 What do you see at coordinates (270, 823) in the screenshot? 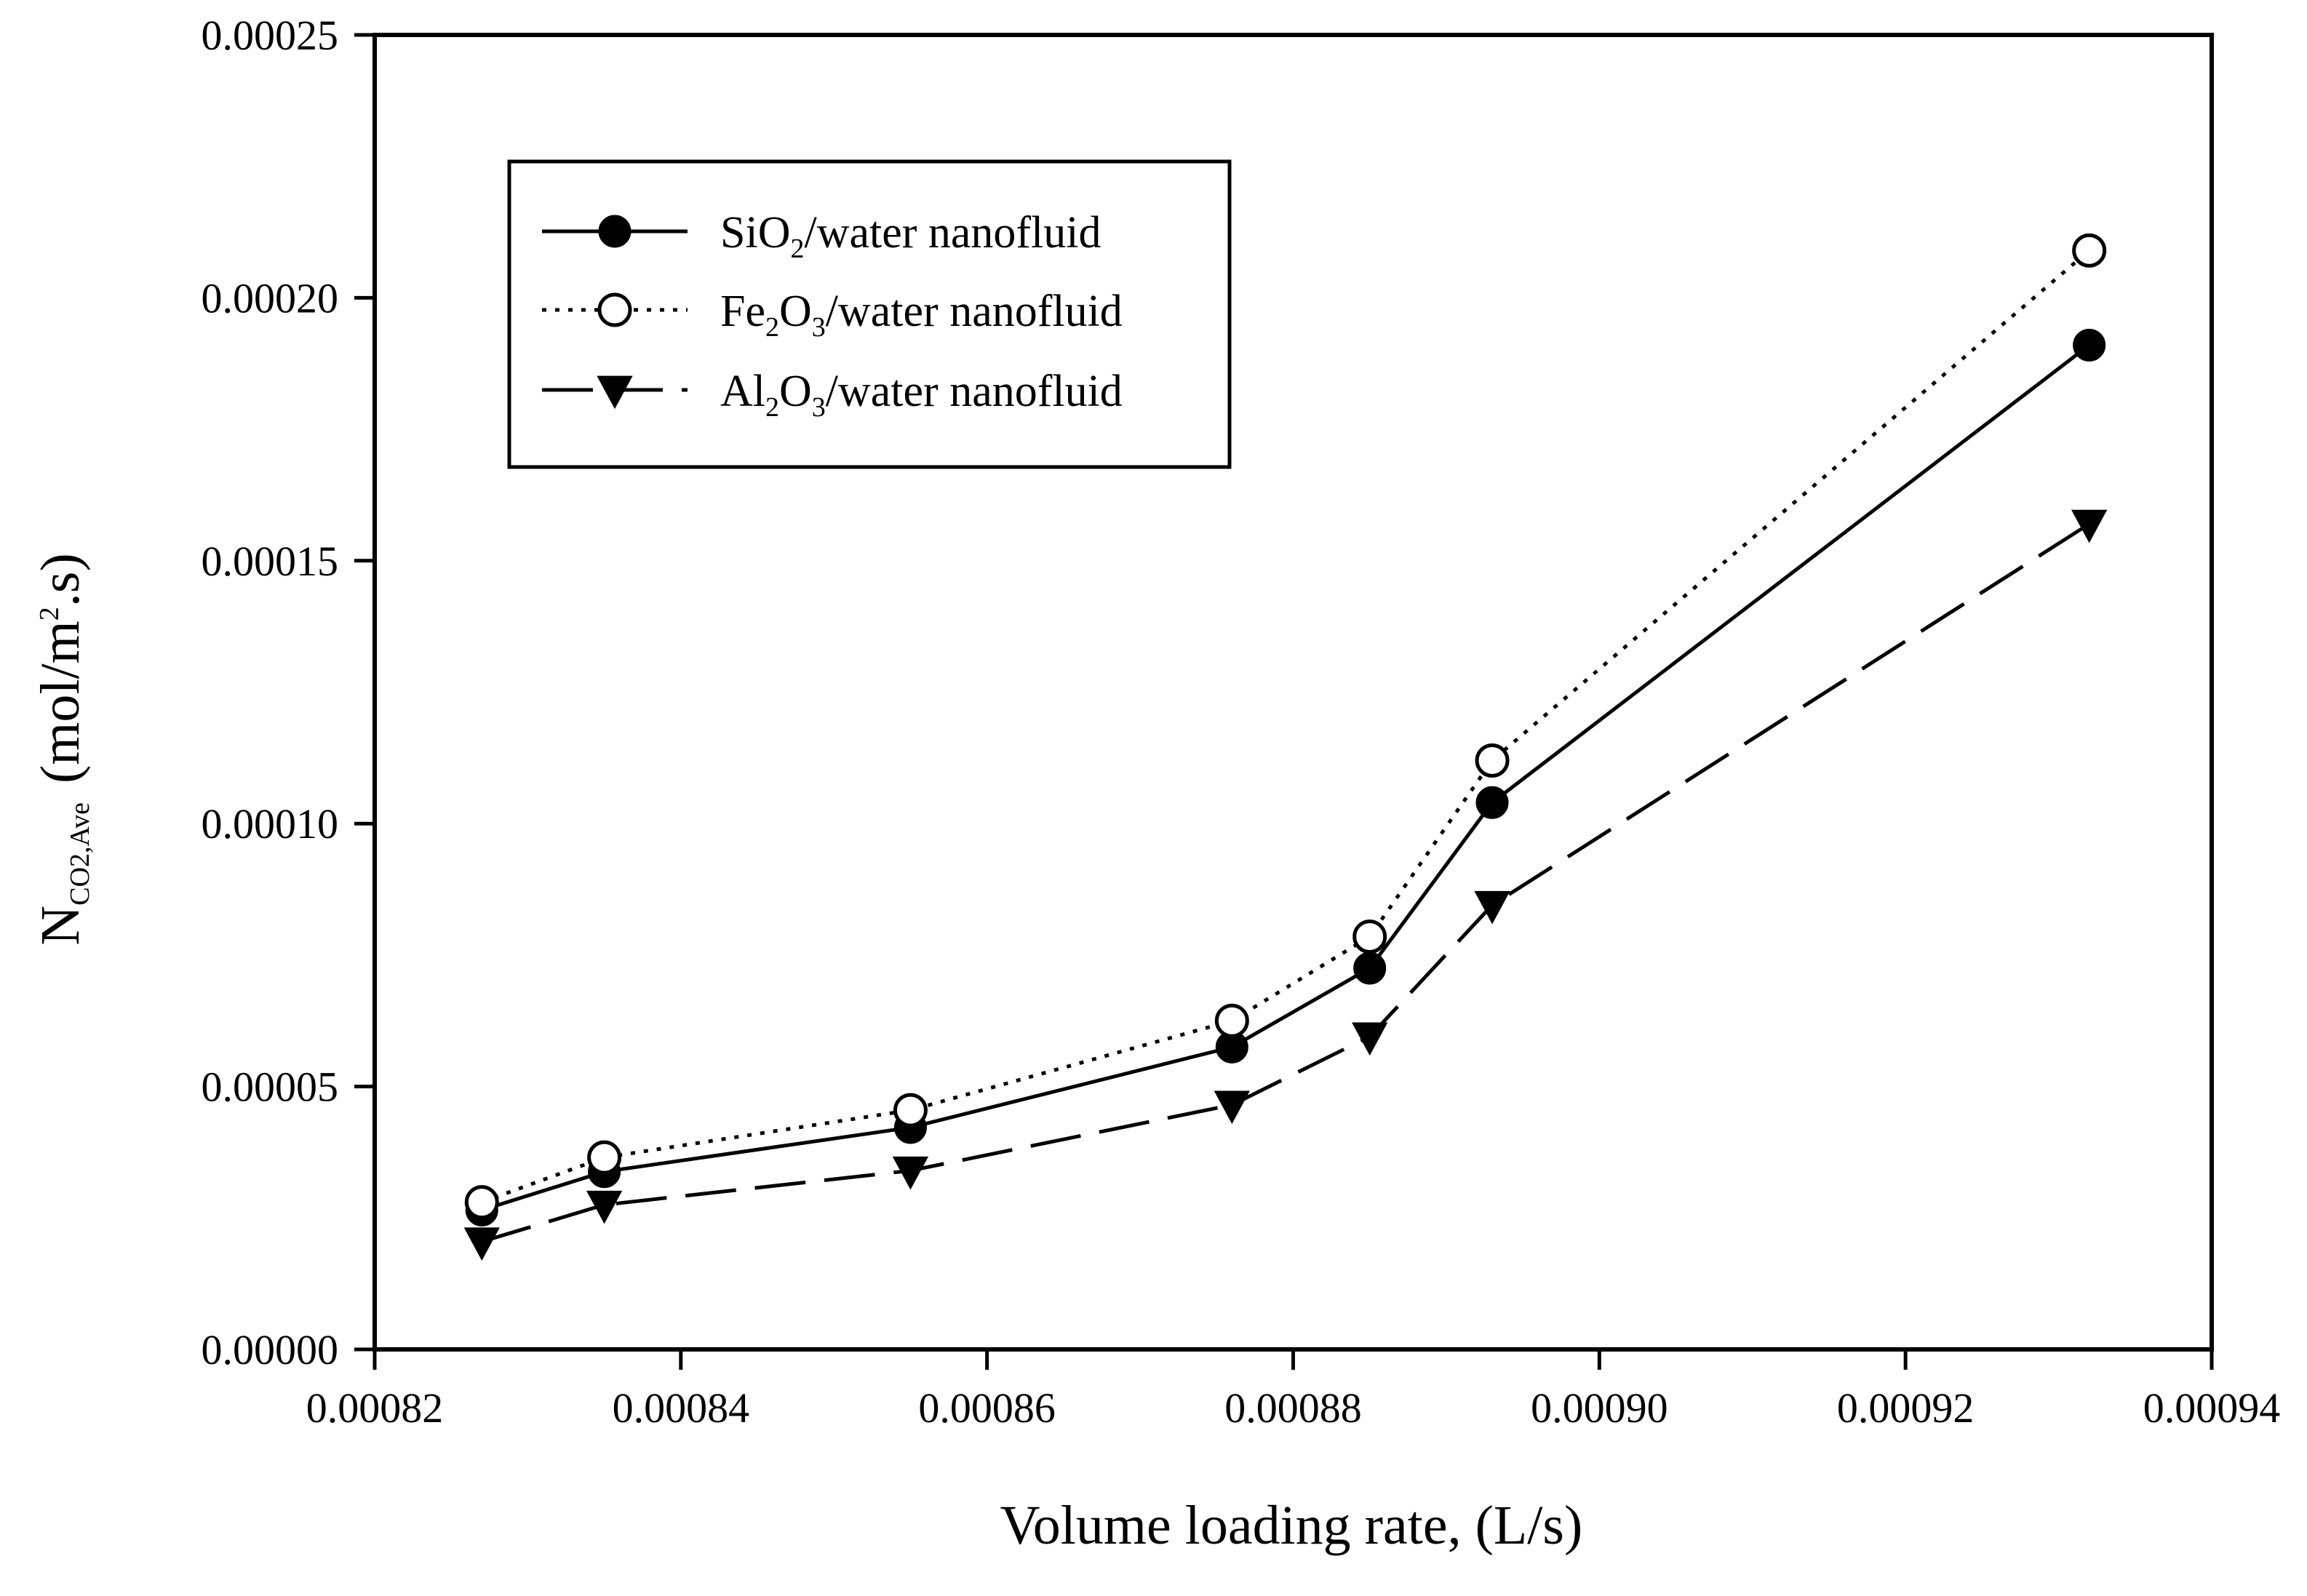
I see `y-tick-label: 0.00010` at bounding box center [270, 823].